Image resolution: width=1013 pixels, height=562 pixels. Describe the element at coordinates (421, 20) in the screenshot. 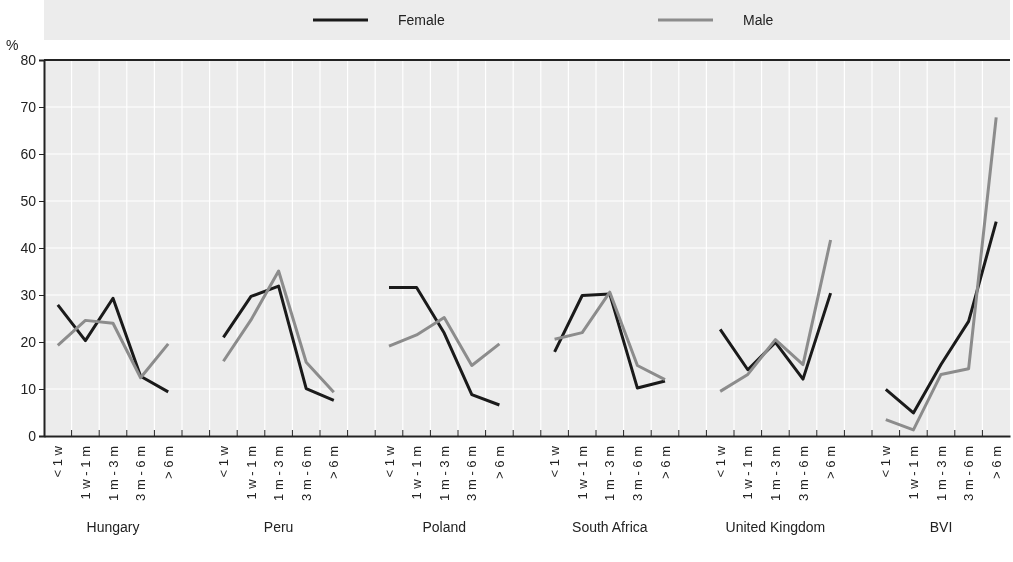

I see `legend-label: Female` at that location.